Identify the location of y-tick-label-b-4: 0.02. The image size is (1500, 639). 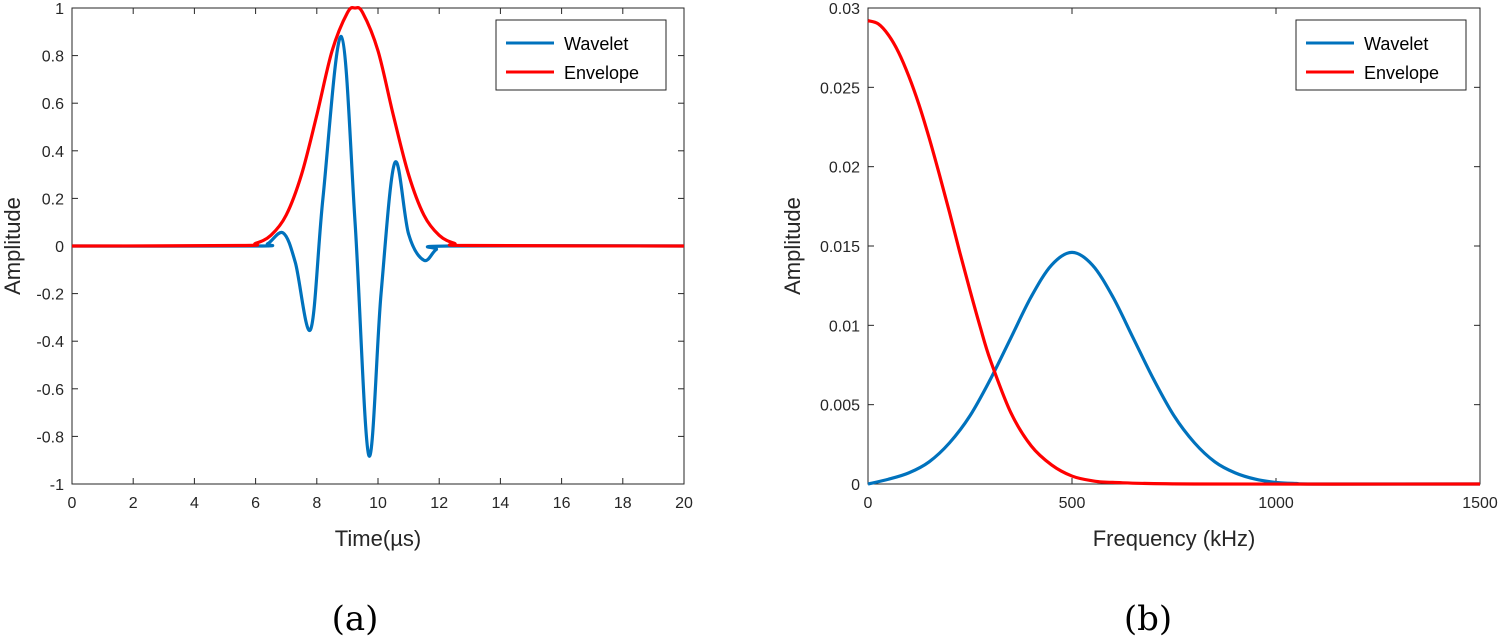
(844, 168).